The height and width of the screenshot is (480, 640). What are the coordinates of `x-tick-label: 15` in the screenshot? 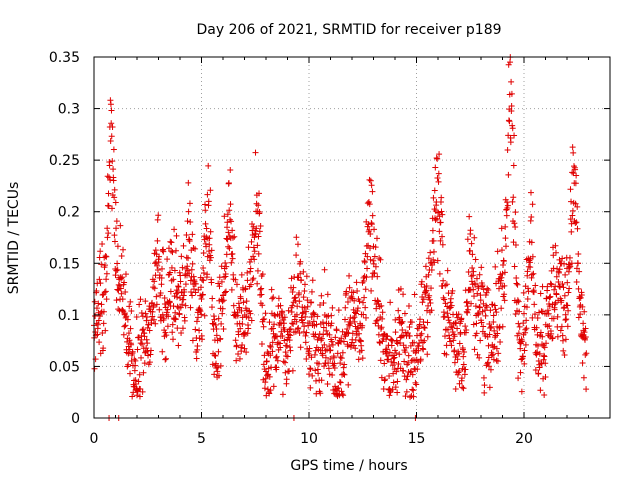 It's located at (417, 439).